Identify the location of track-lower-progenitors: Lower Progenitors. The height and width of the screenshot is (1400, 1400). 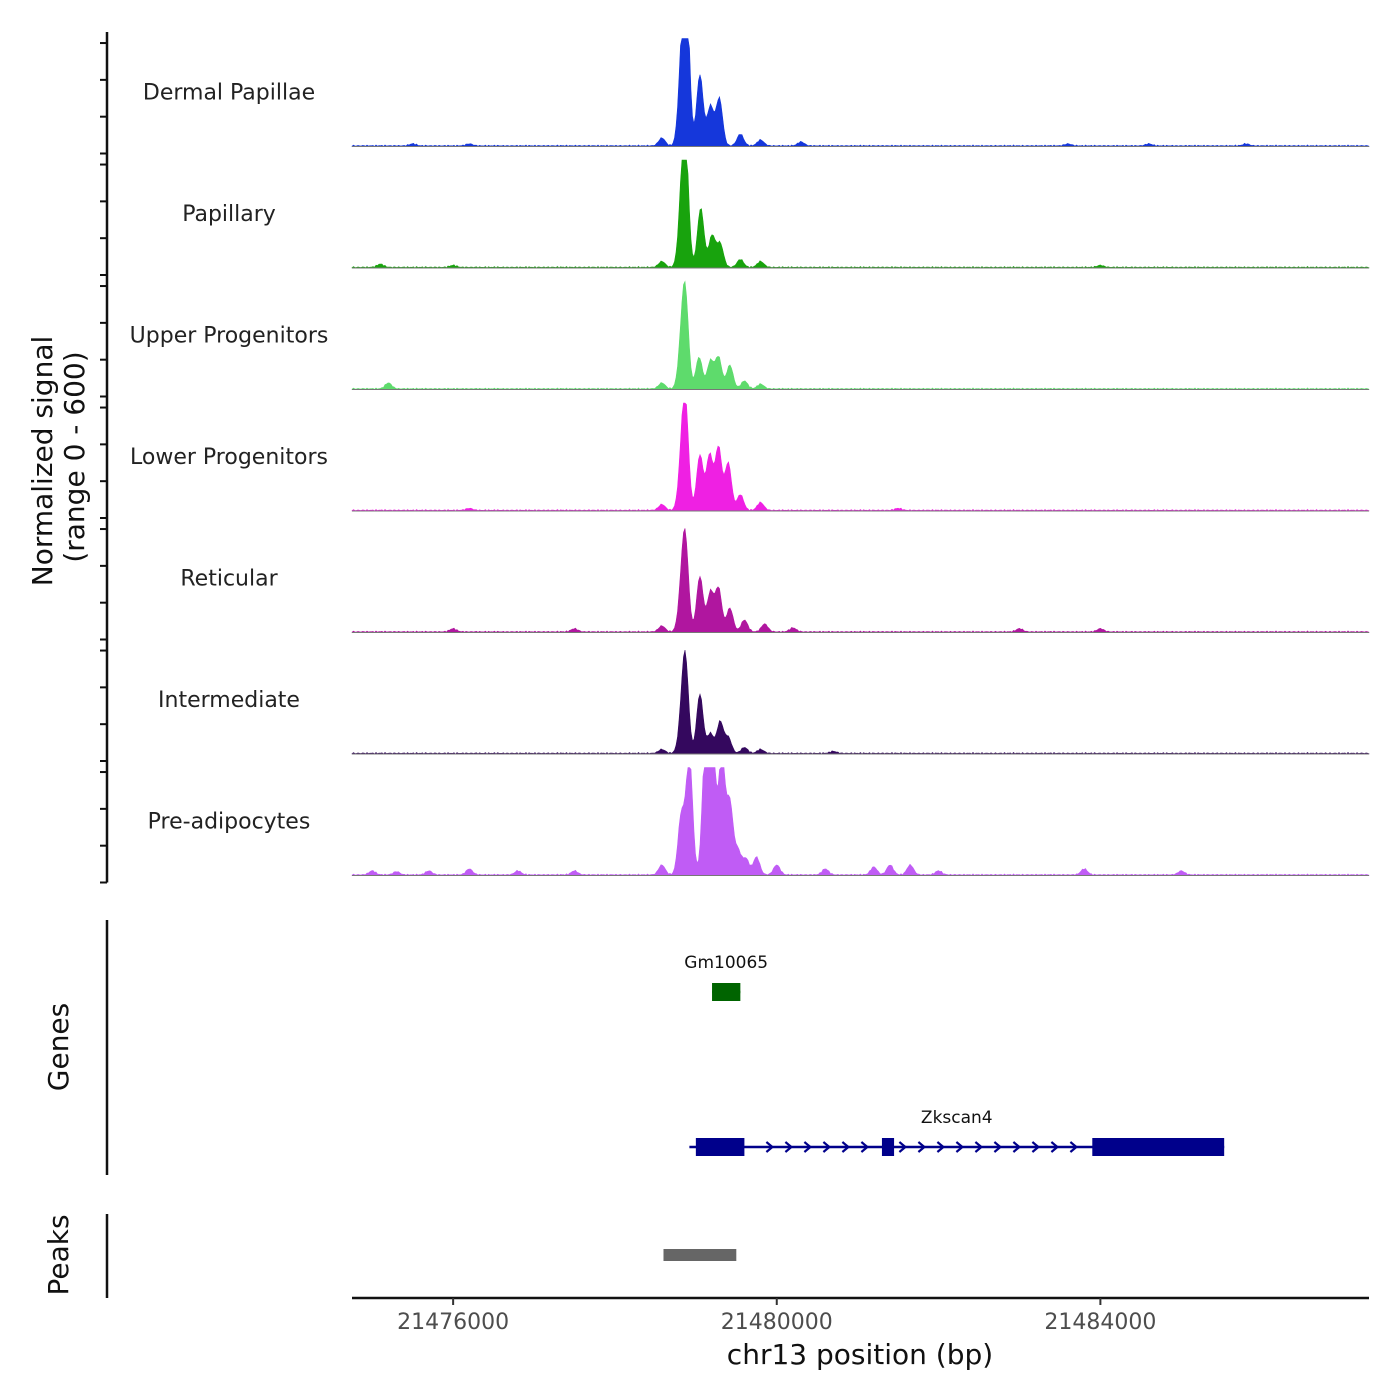
(750, 457).